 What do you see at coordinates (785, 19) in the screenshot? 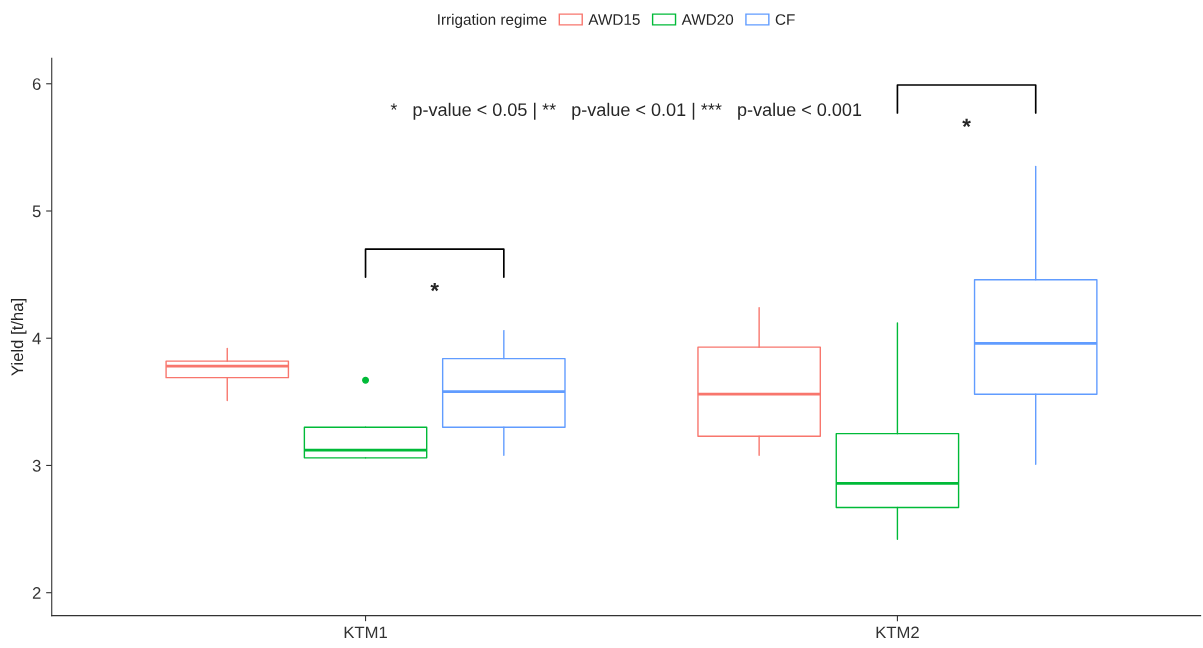
I see `legend-label: CF` at bounding box center [785, 19].